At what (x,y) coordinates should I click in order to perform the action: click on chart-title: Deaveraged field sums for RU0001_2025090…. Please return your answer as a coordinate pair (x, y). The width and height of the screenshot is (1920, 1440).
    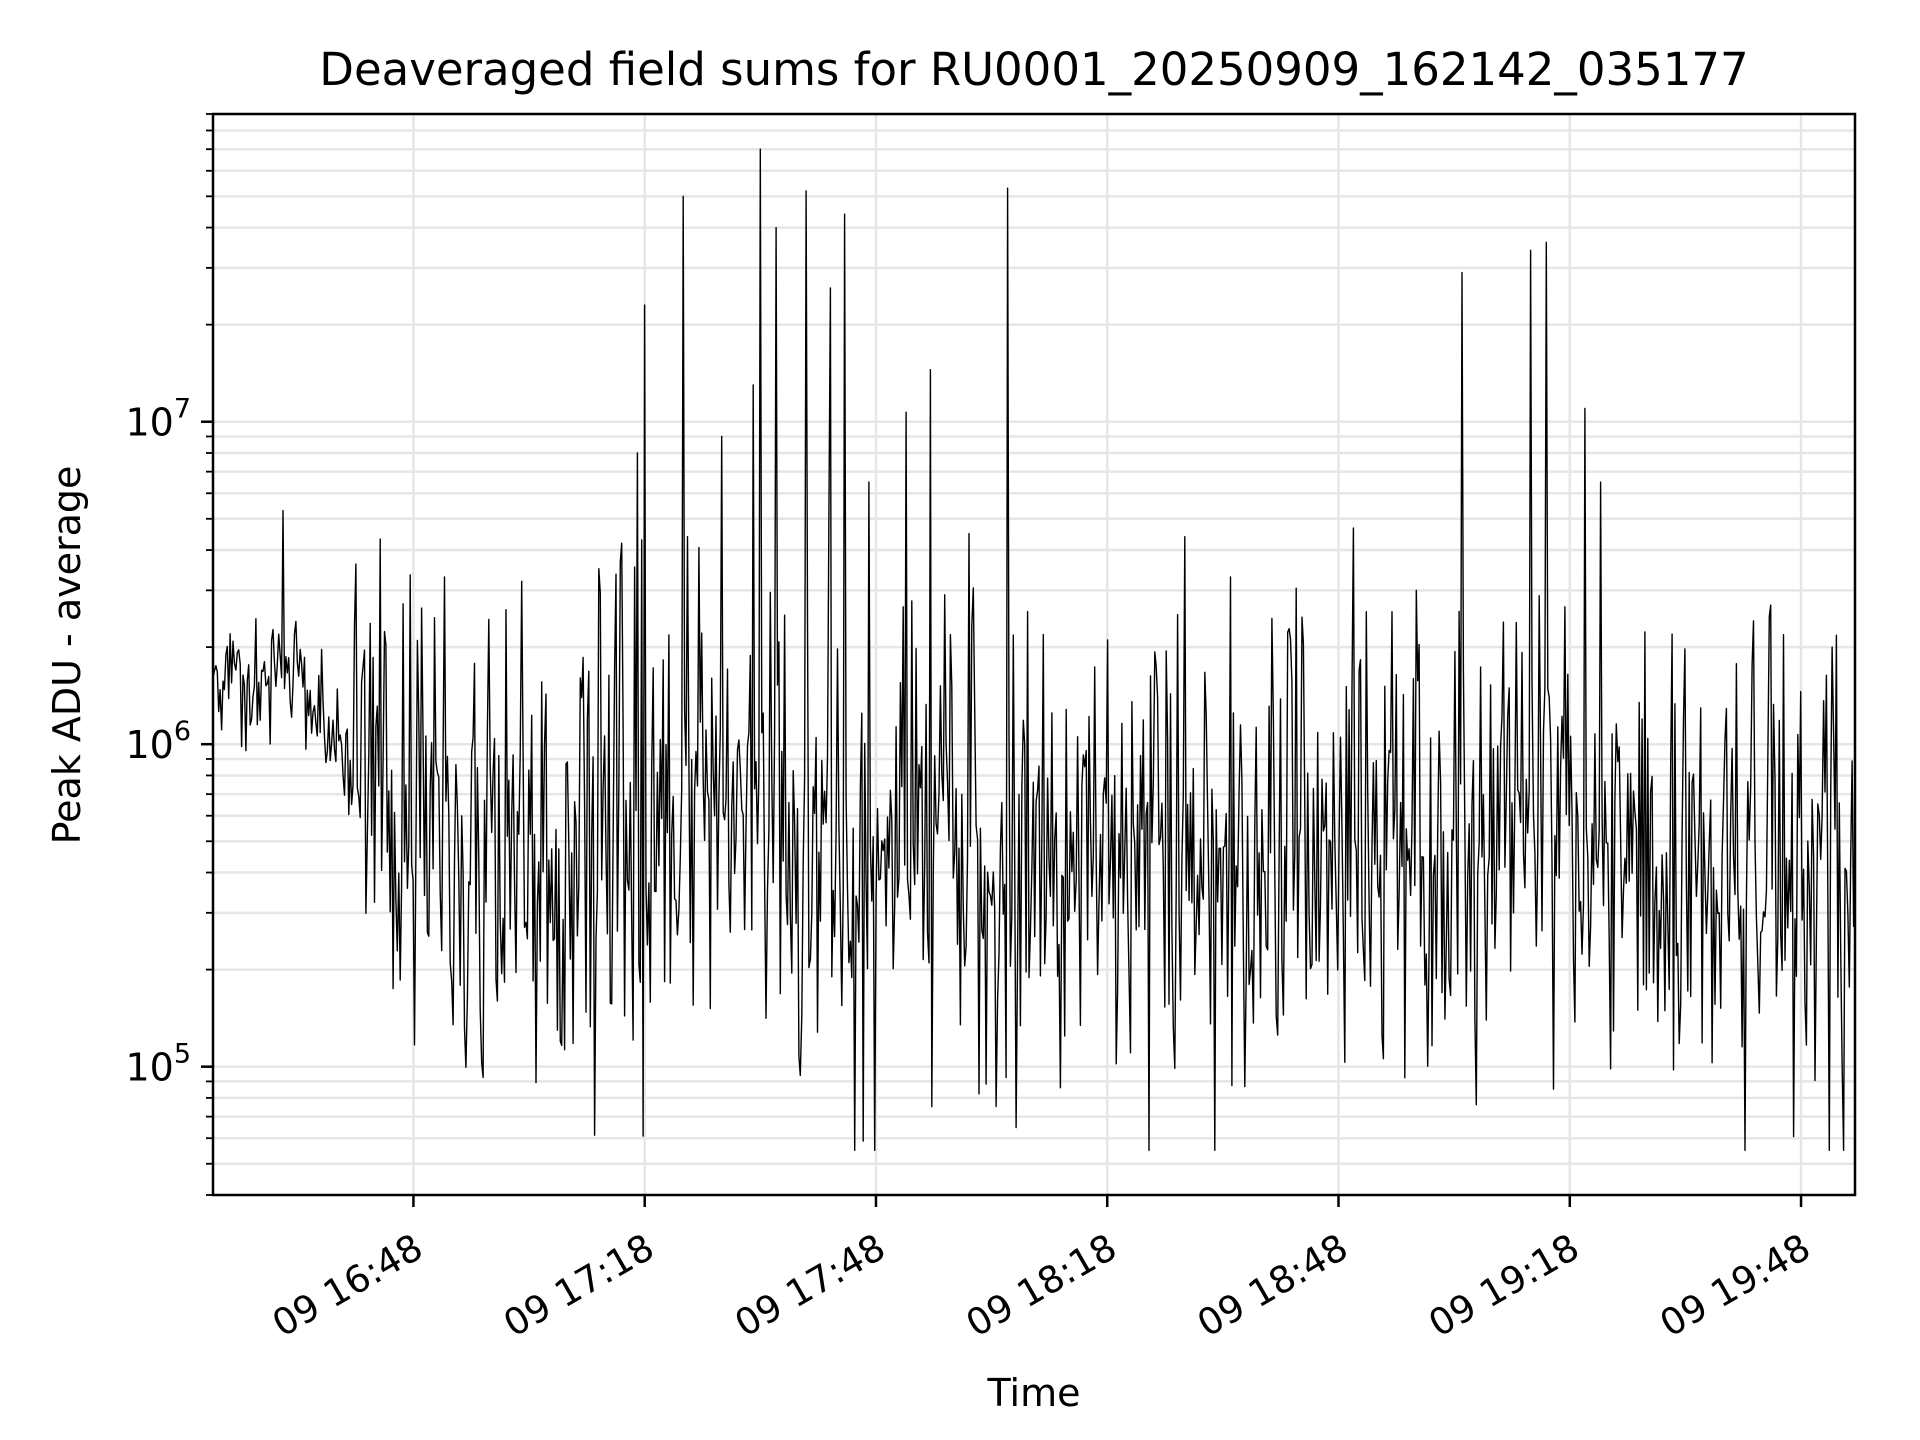
    Looking at the image, I should click on (1033, 69).